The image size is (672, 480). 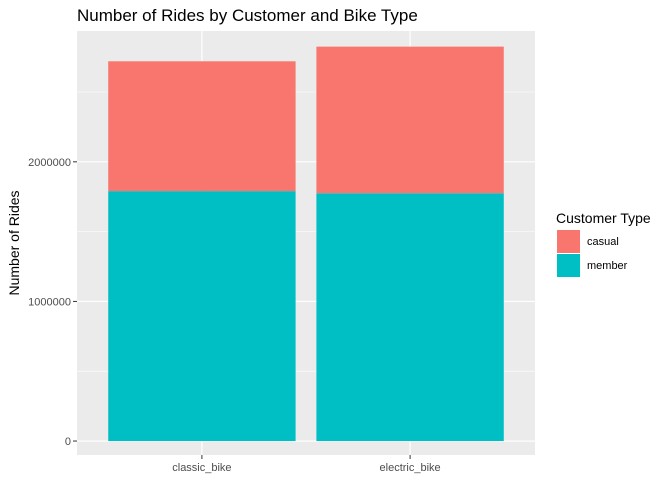 I want to click on y-tick-label: 1000000, so click(x=49, y=302).